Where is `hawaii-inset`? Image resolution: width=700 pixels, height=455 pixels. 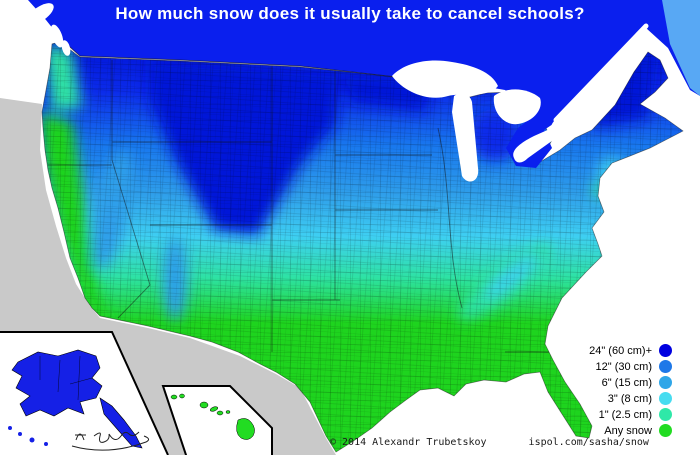 hawaii-inset is located at coordinates (217, 420).